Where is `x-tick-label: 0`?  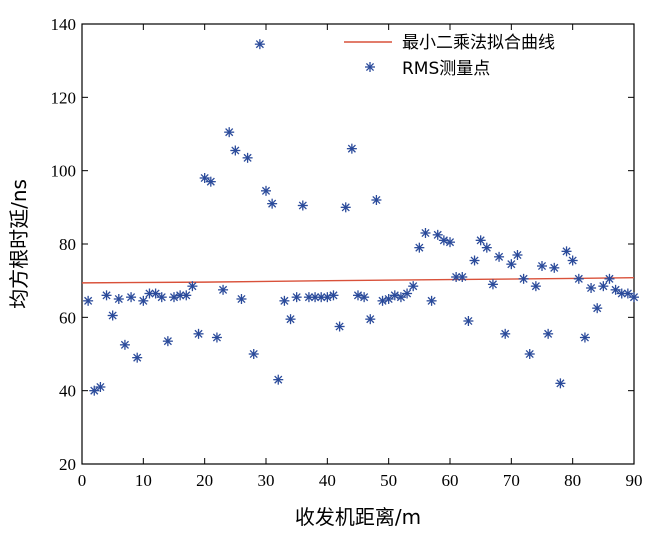 x-tick-label: 0 is located at coordinates (82, 480).